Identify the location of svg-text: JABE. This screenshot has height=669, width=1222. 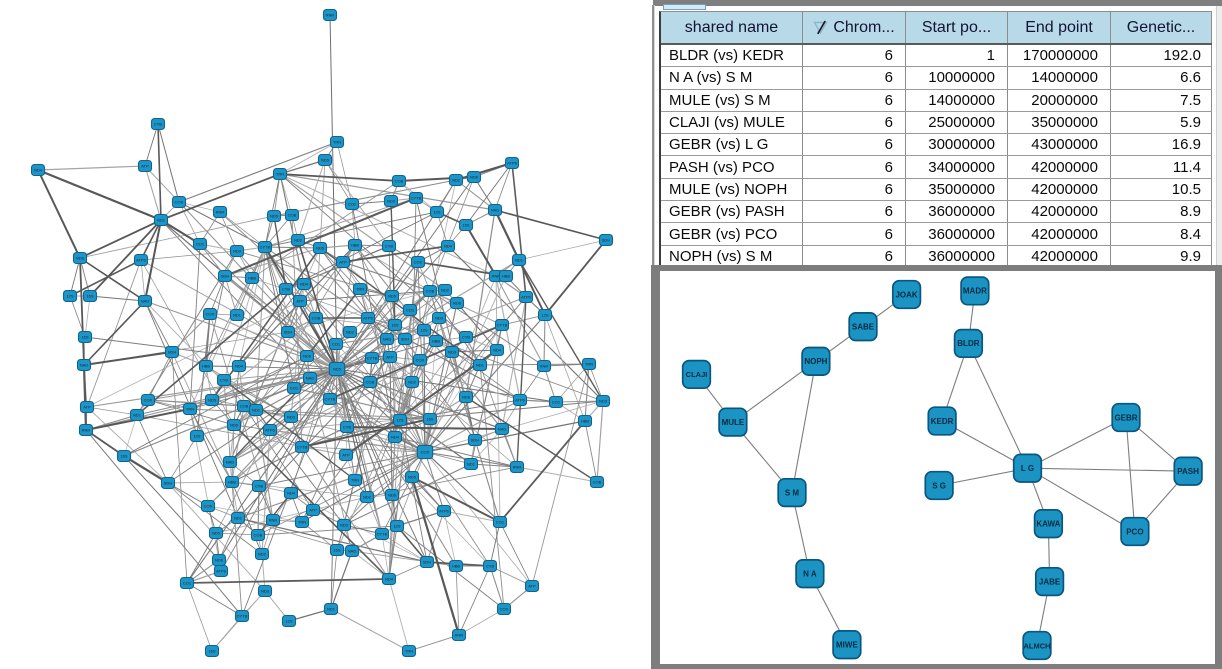
(1050, 581).